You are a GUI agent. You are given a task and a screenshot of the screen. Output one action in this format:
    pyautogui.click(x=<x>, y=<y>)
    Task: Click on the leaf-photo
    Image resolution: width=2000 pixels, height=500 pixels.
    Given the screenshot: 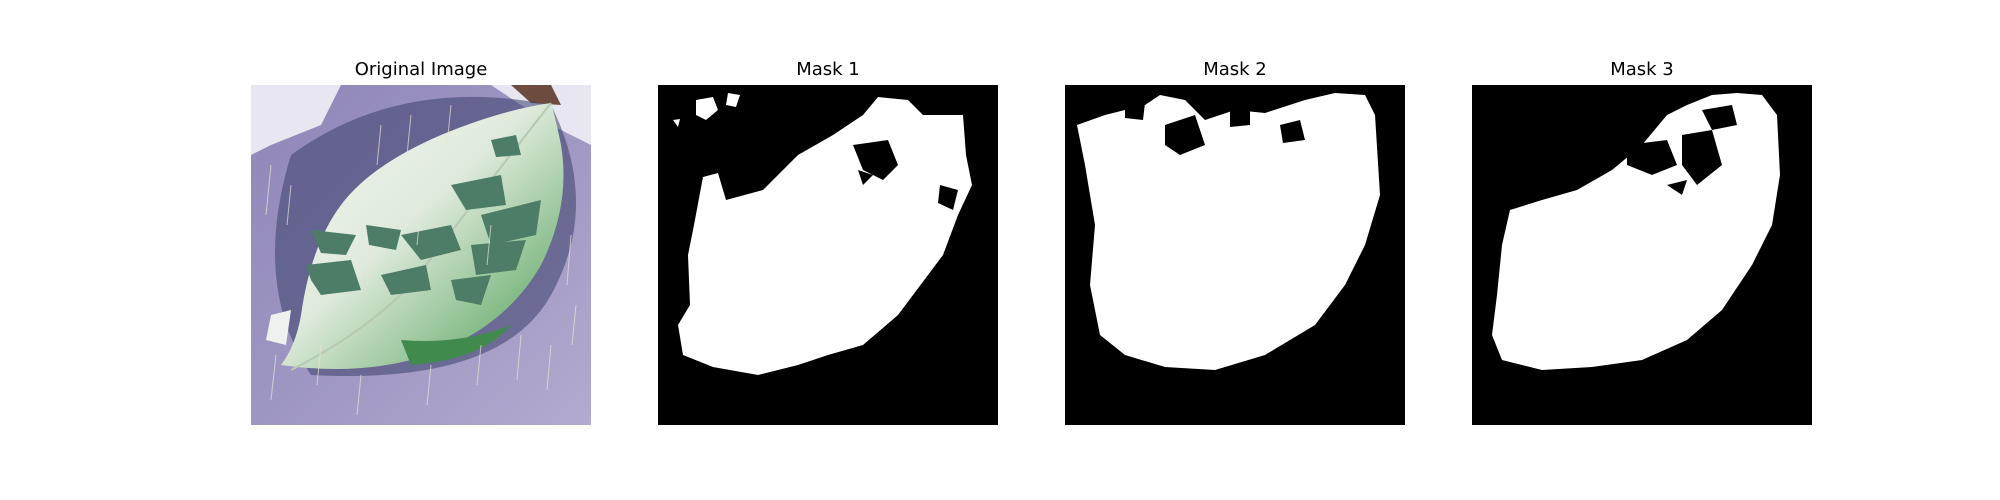 What is the action you would take?
    pyautogui.click(x=421, y=255)
    